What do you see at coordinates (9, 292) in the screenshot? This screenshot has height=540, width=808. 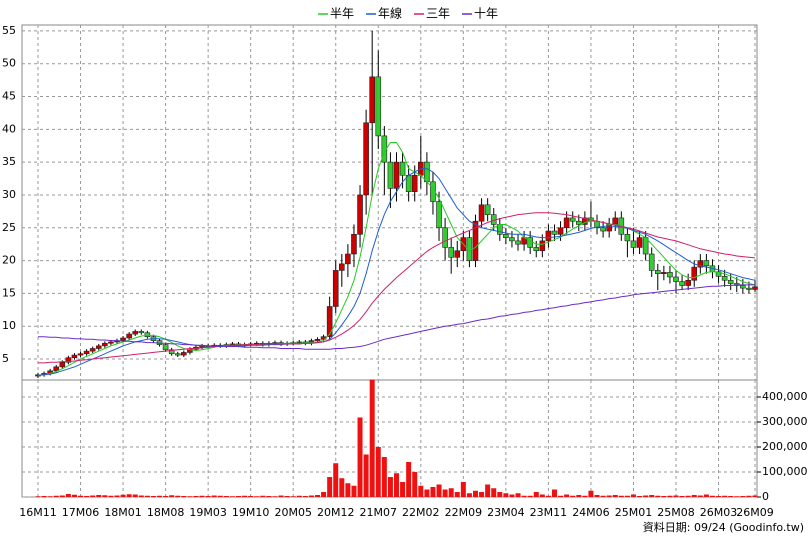 I see `y-tick-label: 15` at bounding box center [9, 292].